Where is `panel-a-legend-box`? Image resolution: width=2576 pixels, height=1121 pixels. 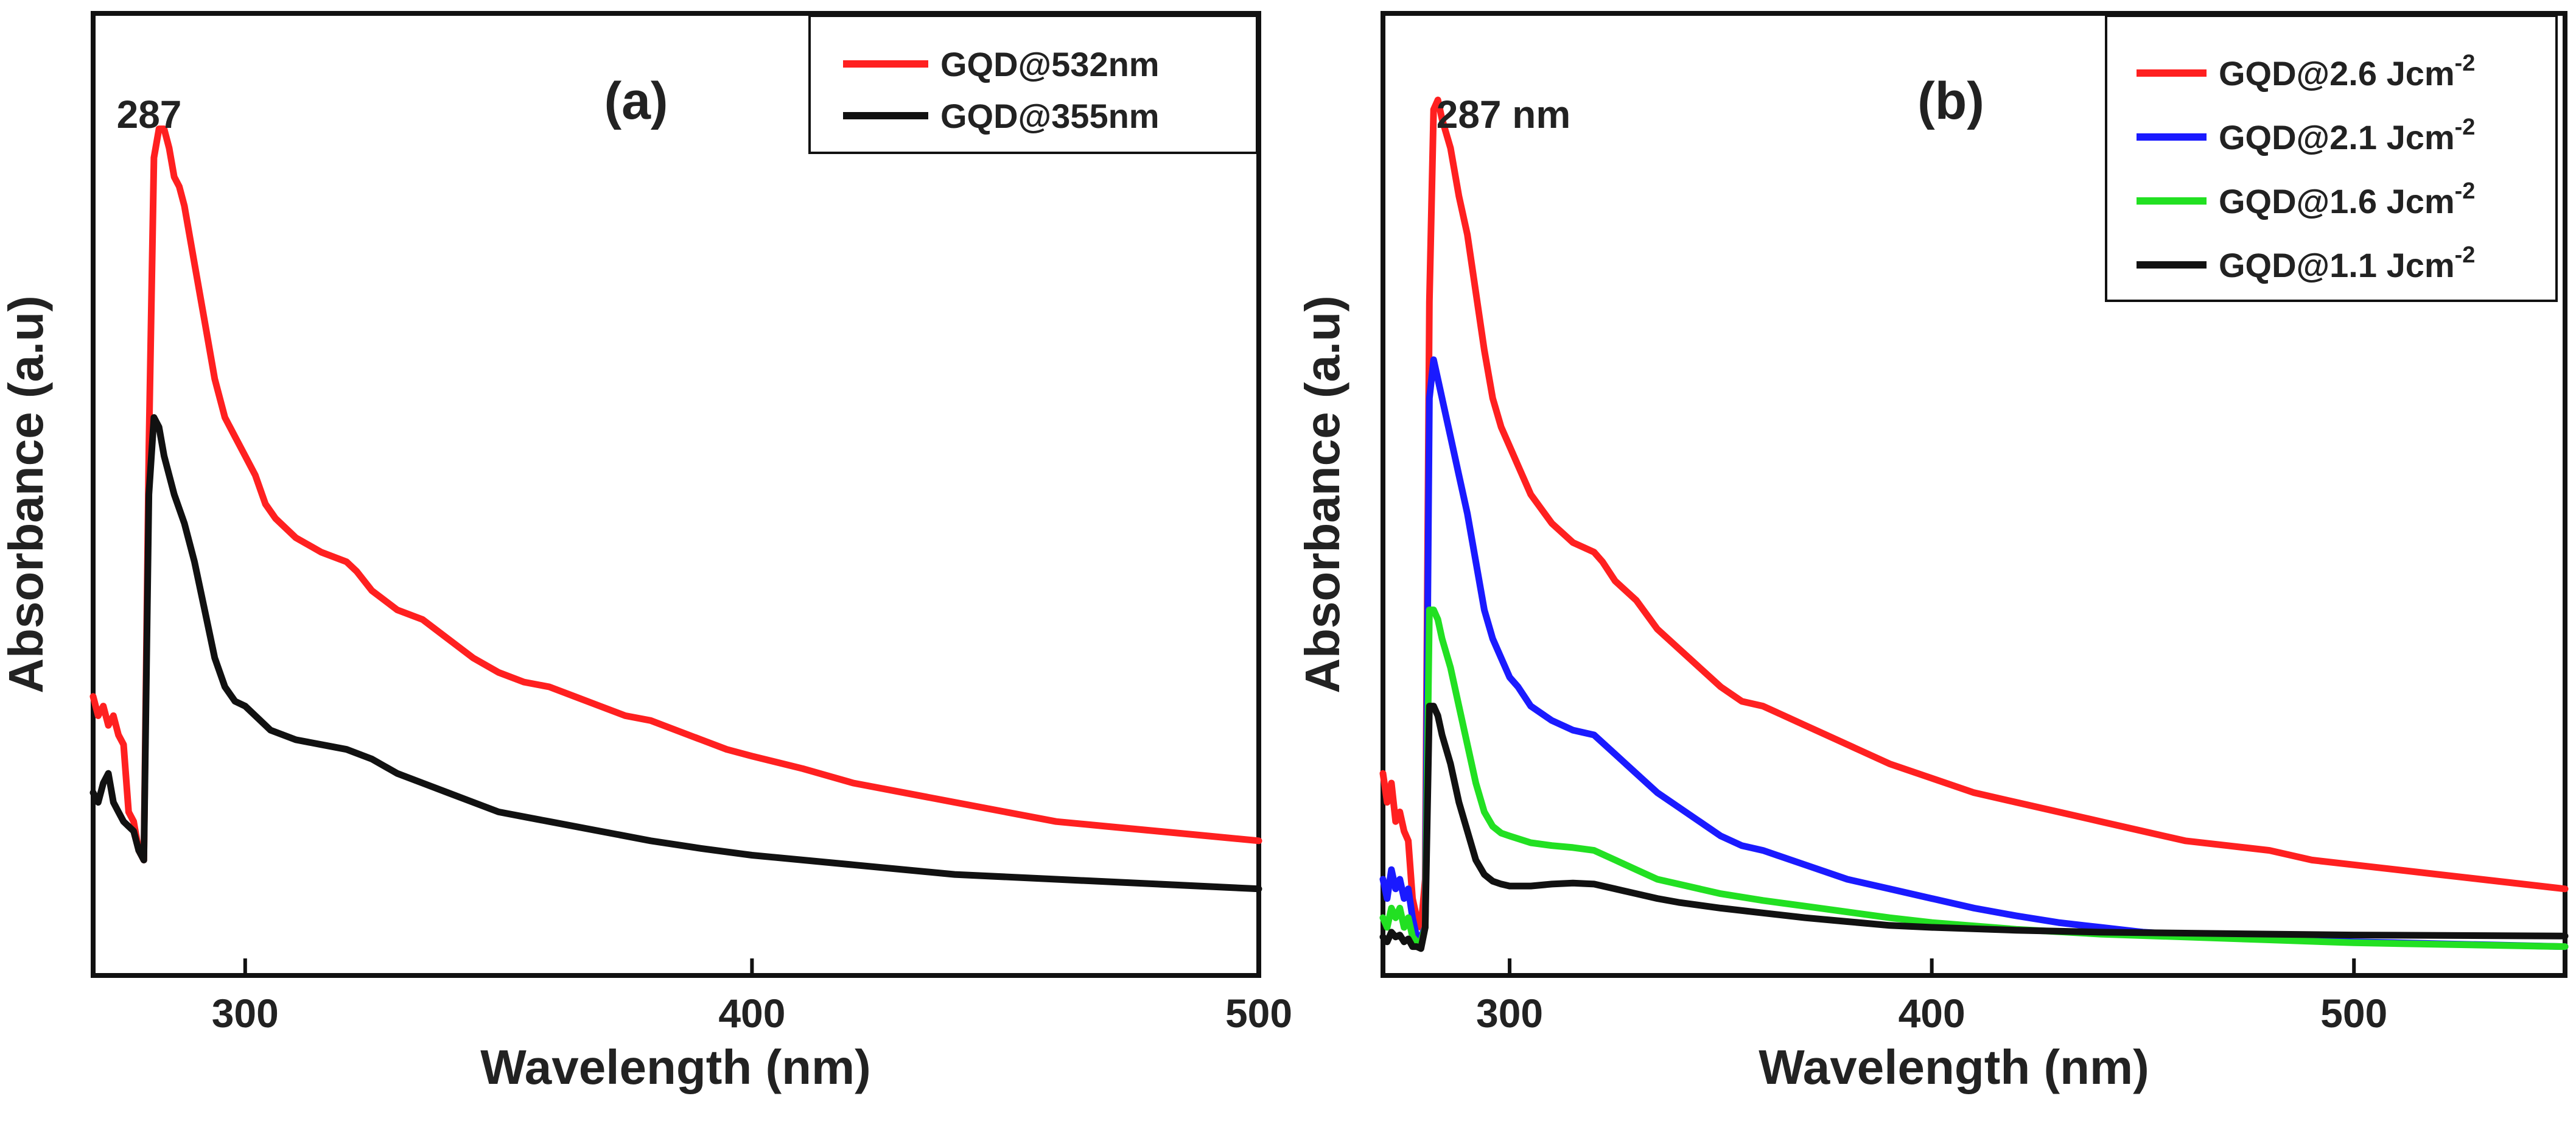 panel-a-legend-box is located at coordinates (1033, 84).